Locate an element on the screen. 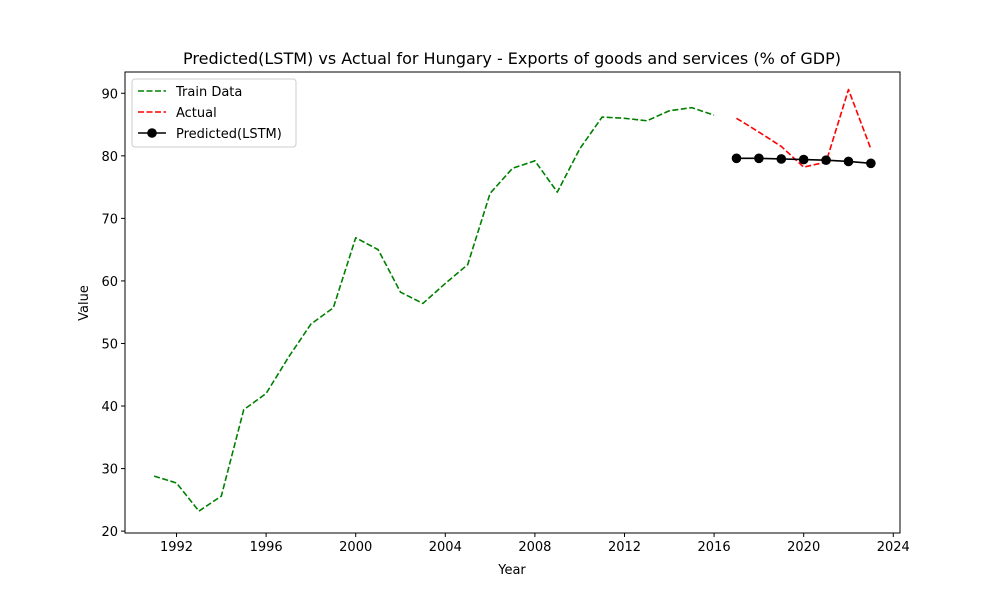 The height and width of the screenshot is (600, 1000). y-tick-label: 80 is located at coordinates (109, 157).